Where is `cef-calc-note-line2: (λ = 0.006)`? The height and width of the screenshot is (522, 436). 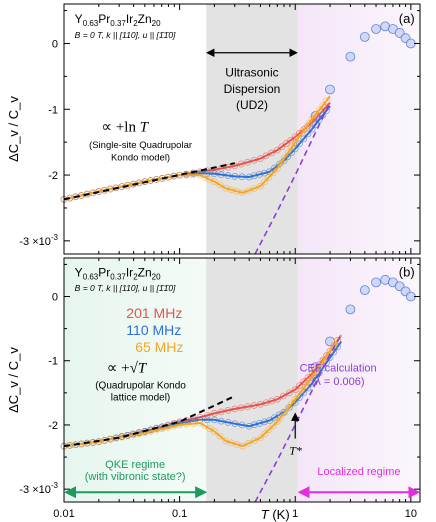
cef-calc-note-line2: (λ = 0.006) is located at coordinates (338, 382).